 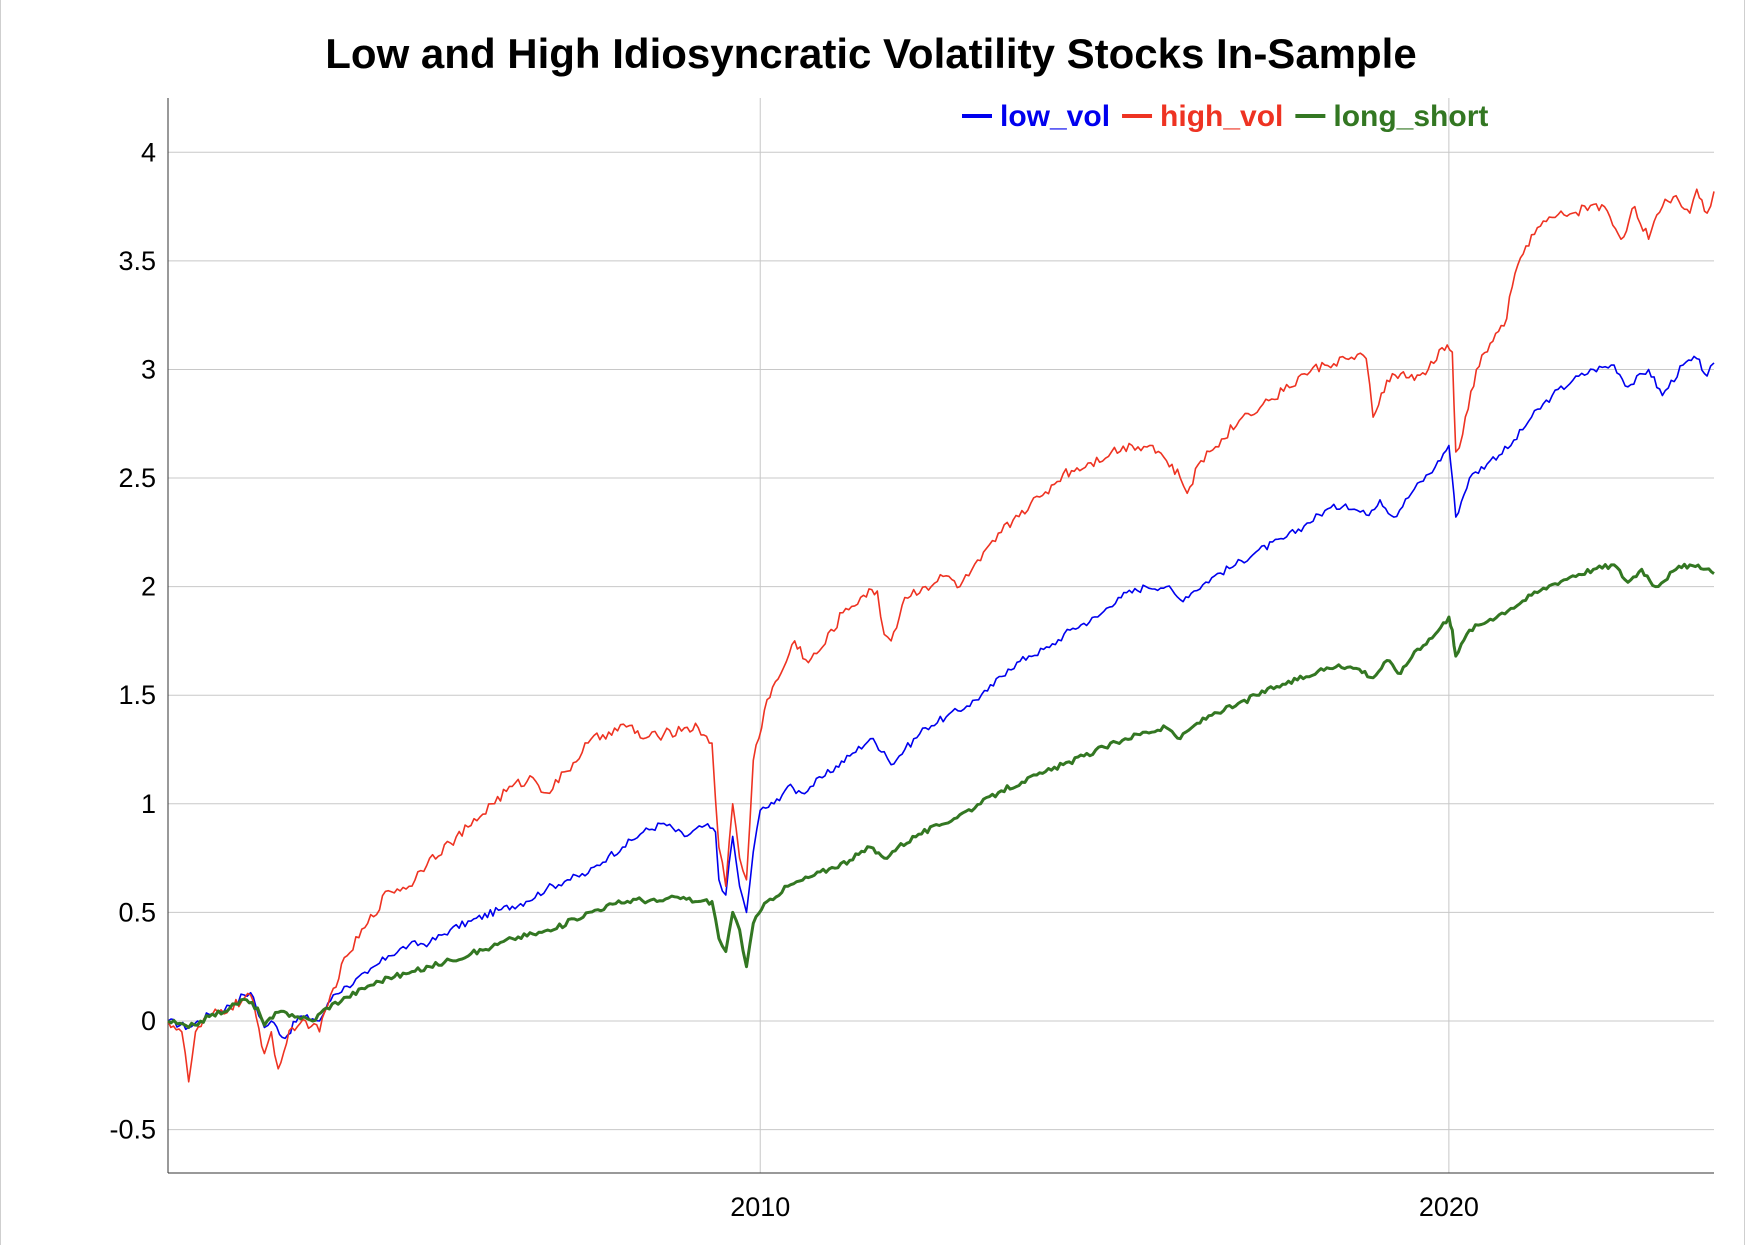 I want to click on legend-label-low_vol: low_vol, so click(x=1055, y=116).